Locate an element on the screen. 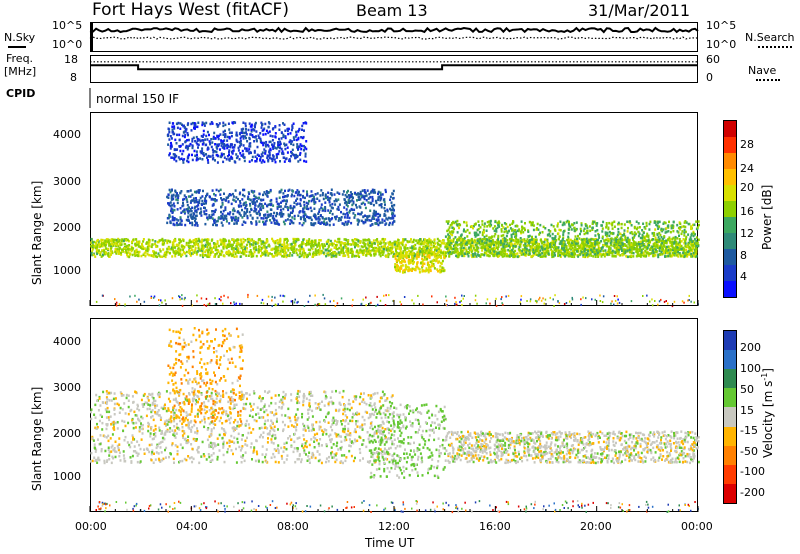  noise-panel is located at coordinates (394, 37).